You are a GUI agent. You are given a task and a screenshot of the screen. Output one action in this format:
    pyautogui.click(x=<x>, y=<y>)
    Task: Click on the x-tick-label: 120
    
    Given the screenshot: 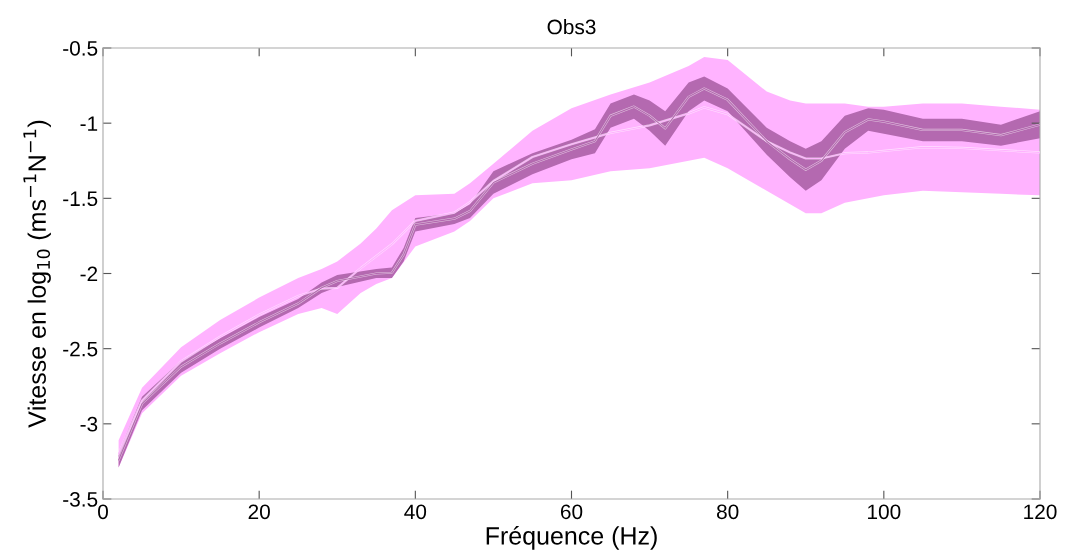 What is the action you would take?
    pyautogui.click(x=1040, y=512)
    